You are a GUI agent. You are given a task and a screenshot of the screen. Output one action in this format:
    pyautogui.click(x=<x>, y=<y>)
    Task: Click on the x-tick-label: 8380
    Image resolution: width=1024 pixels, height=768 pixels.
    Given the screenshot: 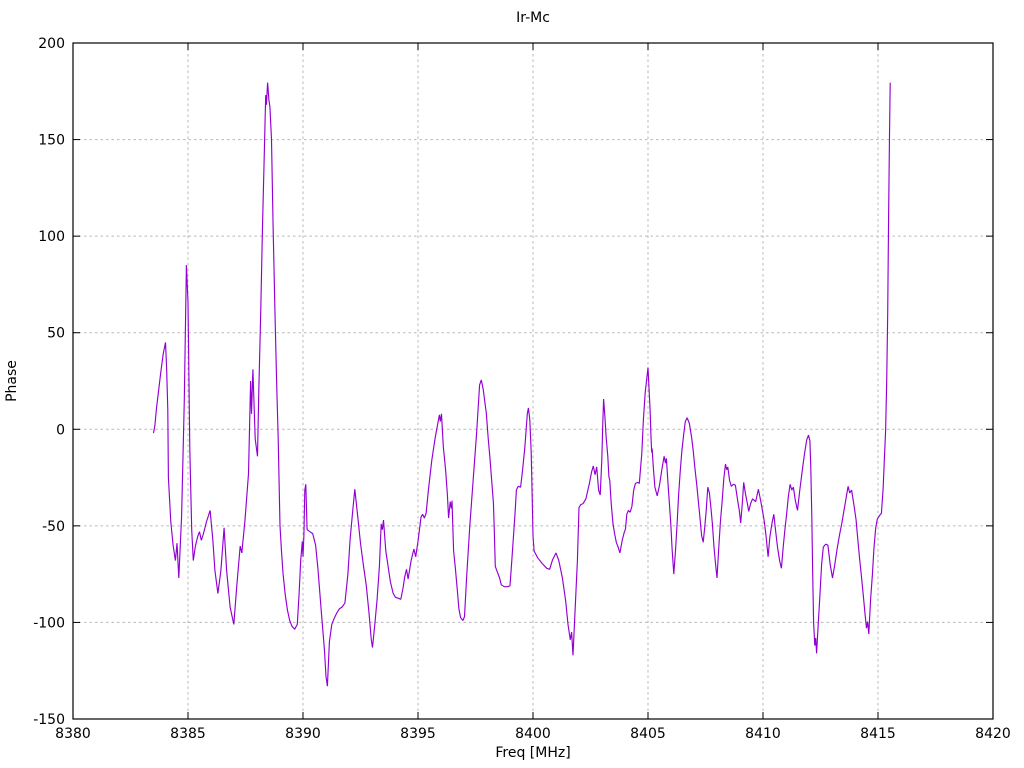 What is the action you would take?
    pyautogui.click(x=73, y=734)
    